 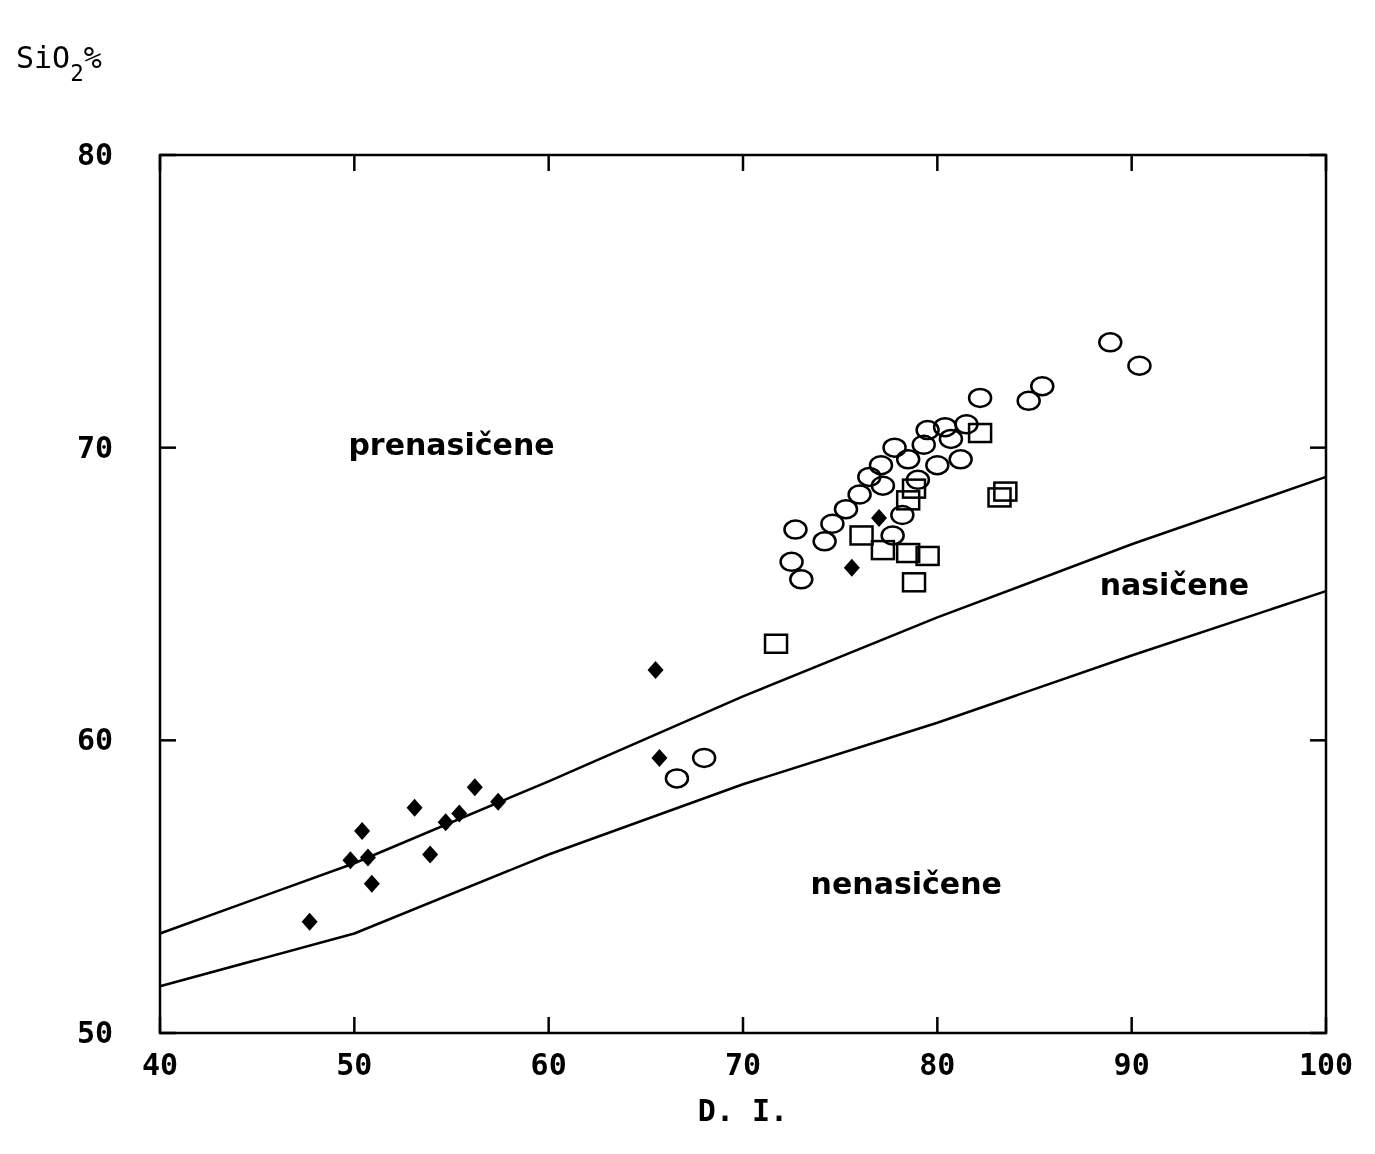 What do you see at coordinates (937, 1064) in the screenshot?
I see `x-tick-label: 80` at bounding box center [937, 1064].